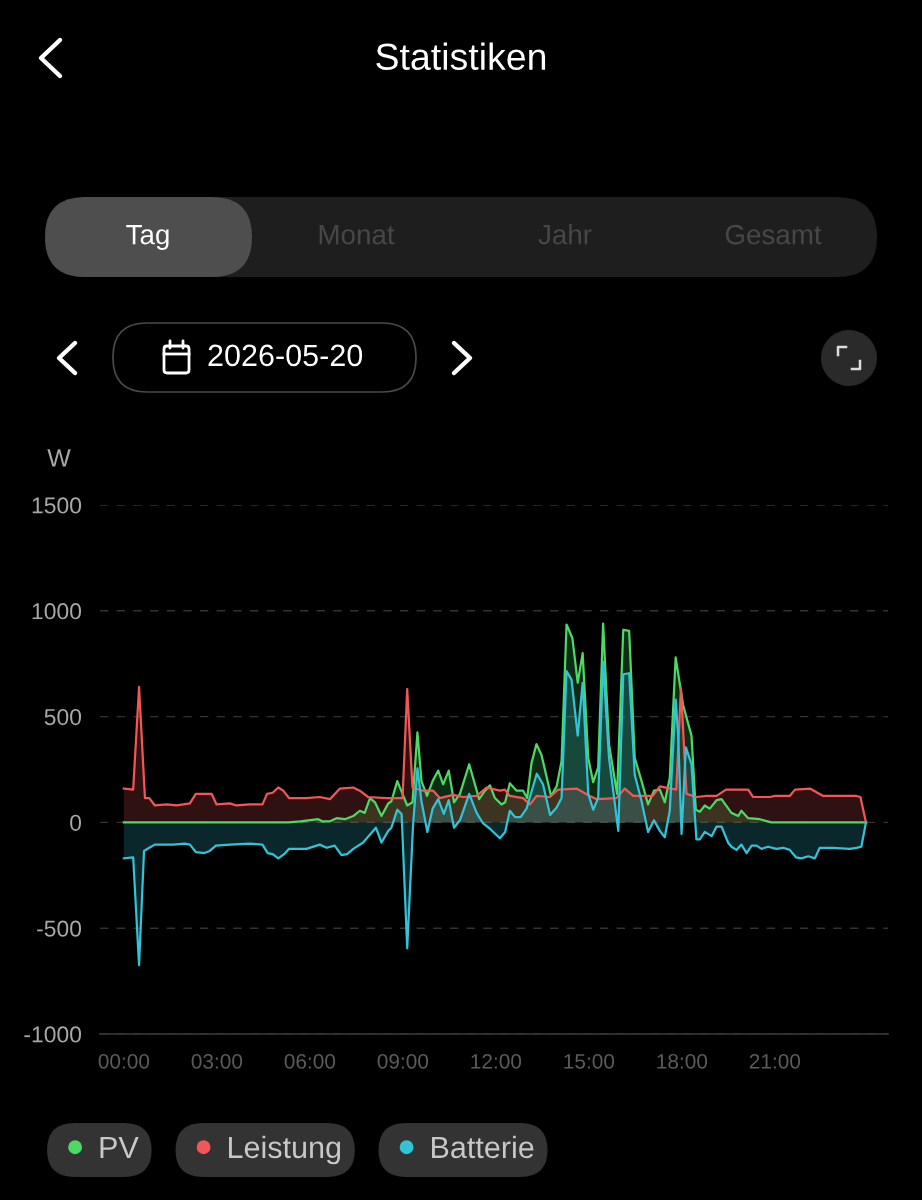  I want to click on y-tick-label: 1500, so click(57, 505).